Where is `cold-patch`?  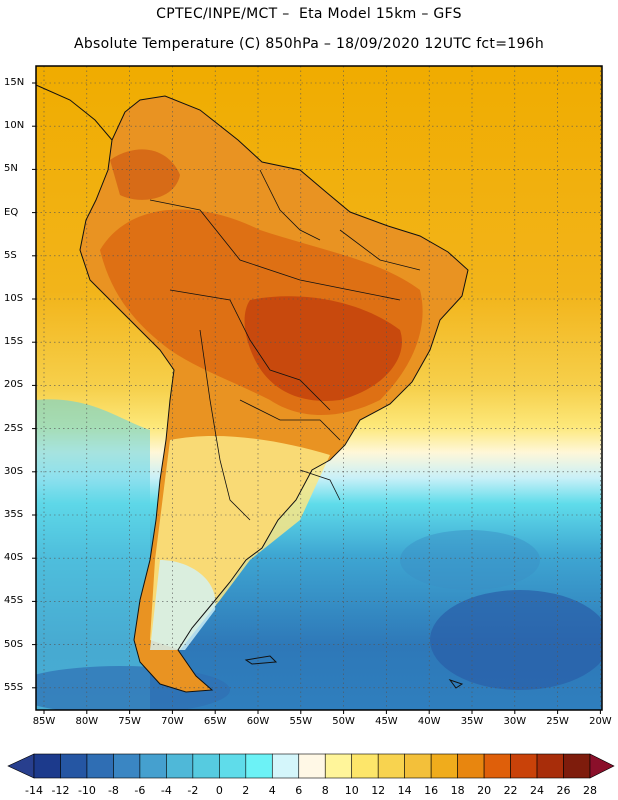 cold-patch is located at coordinates (470, 560).